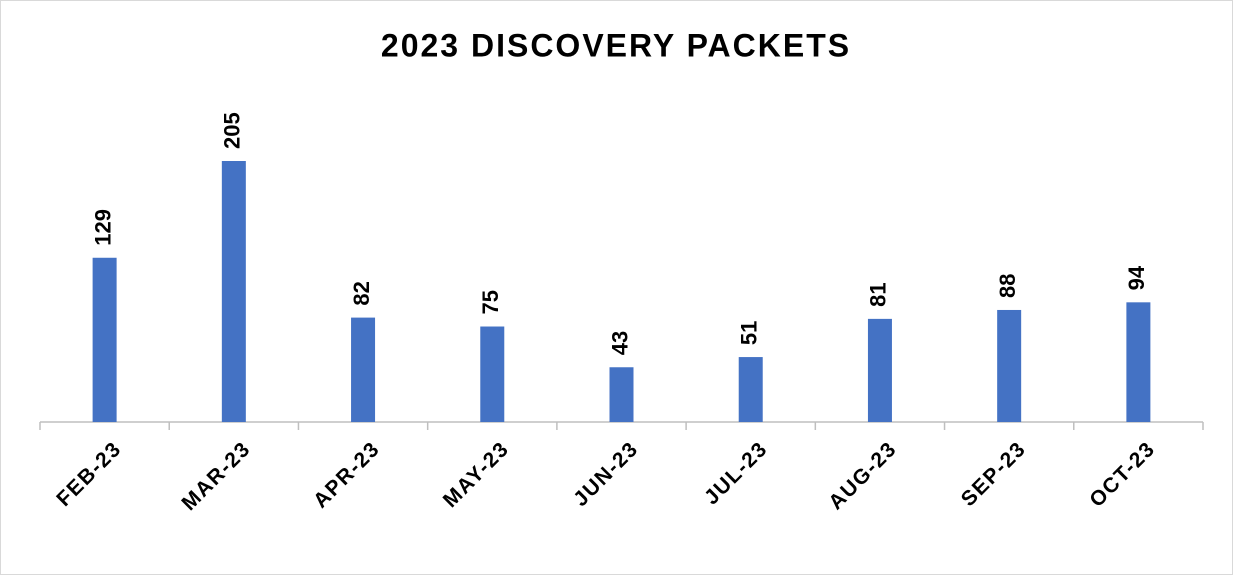  I want to click on data-label: 205, so click(232, 130).